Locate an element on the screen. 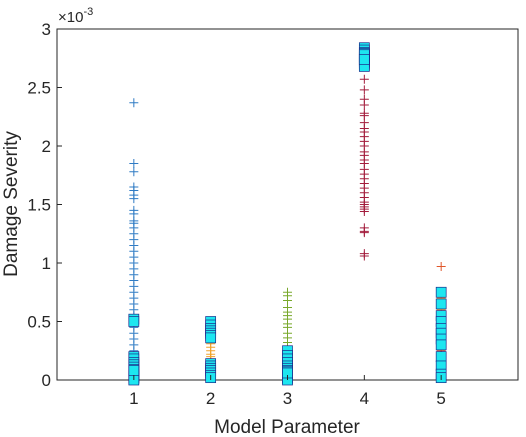 The image size is (526, 437). y-tick-label: 3 is located at coordinates (46, 29).